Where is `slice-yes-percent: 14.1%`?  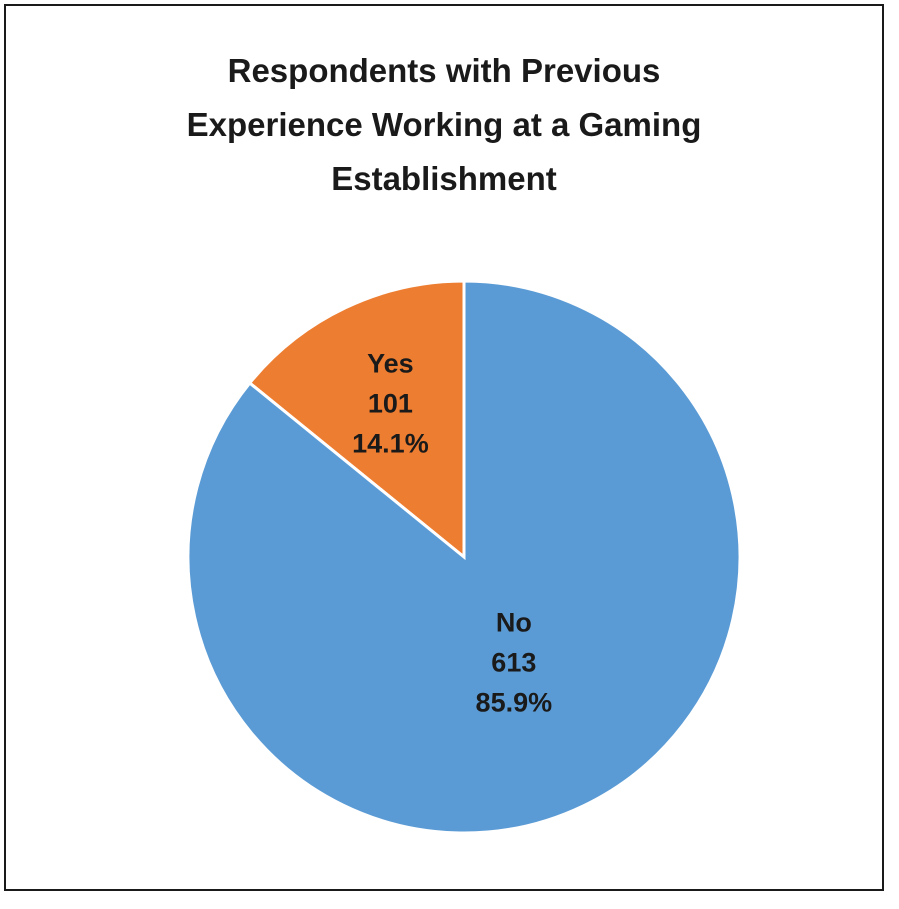
slice-yes-percent: 14.1% is located at coordinates (390, 444).